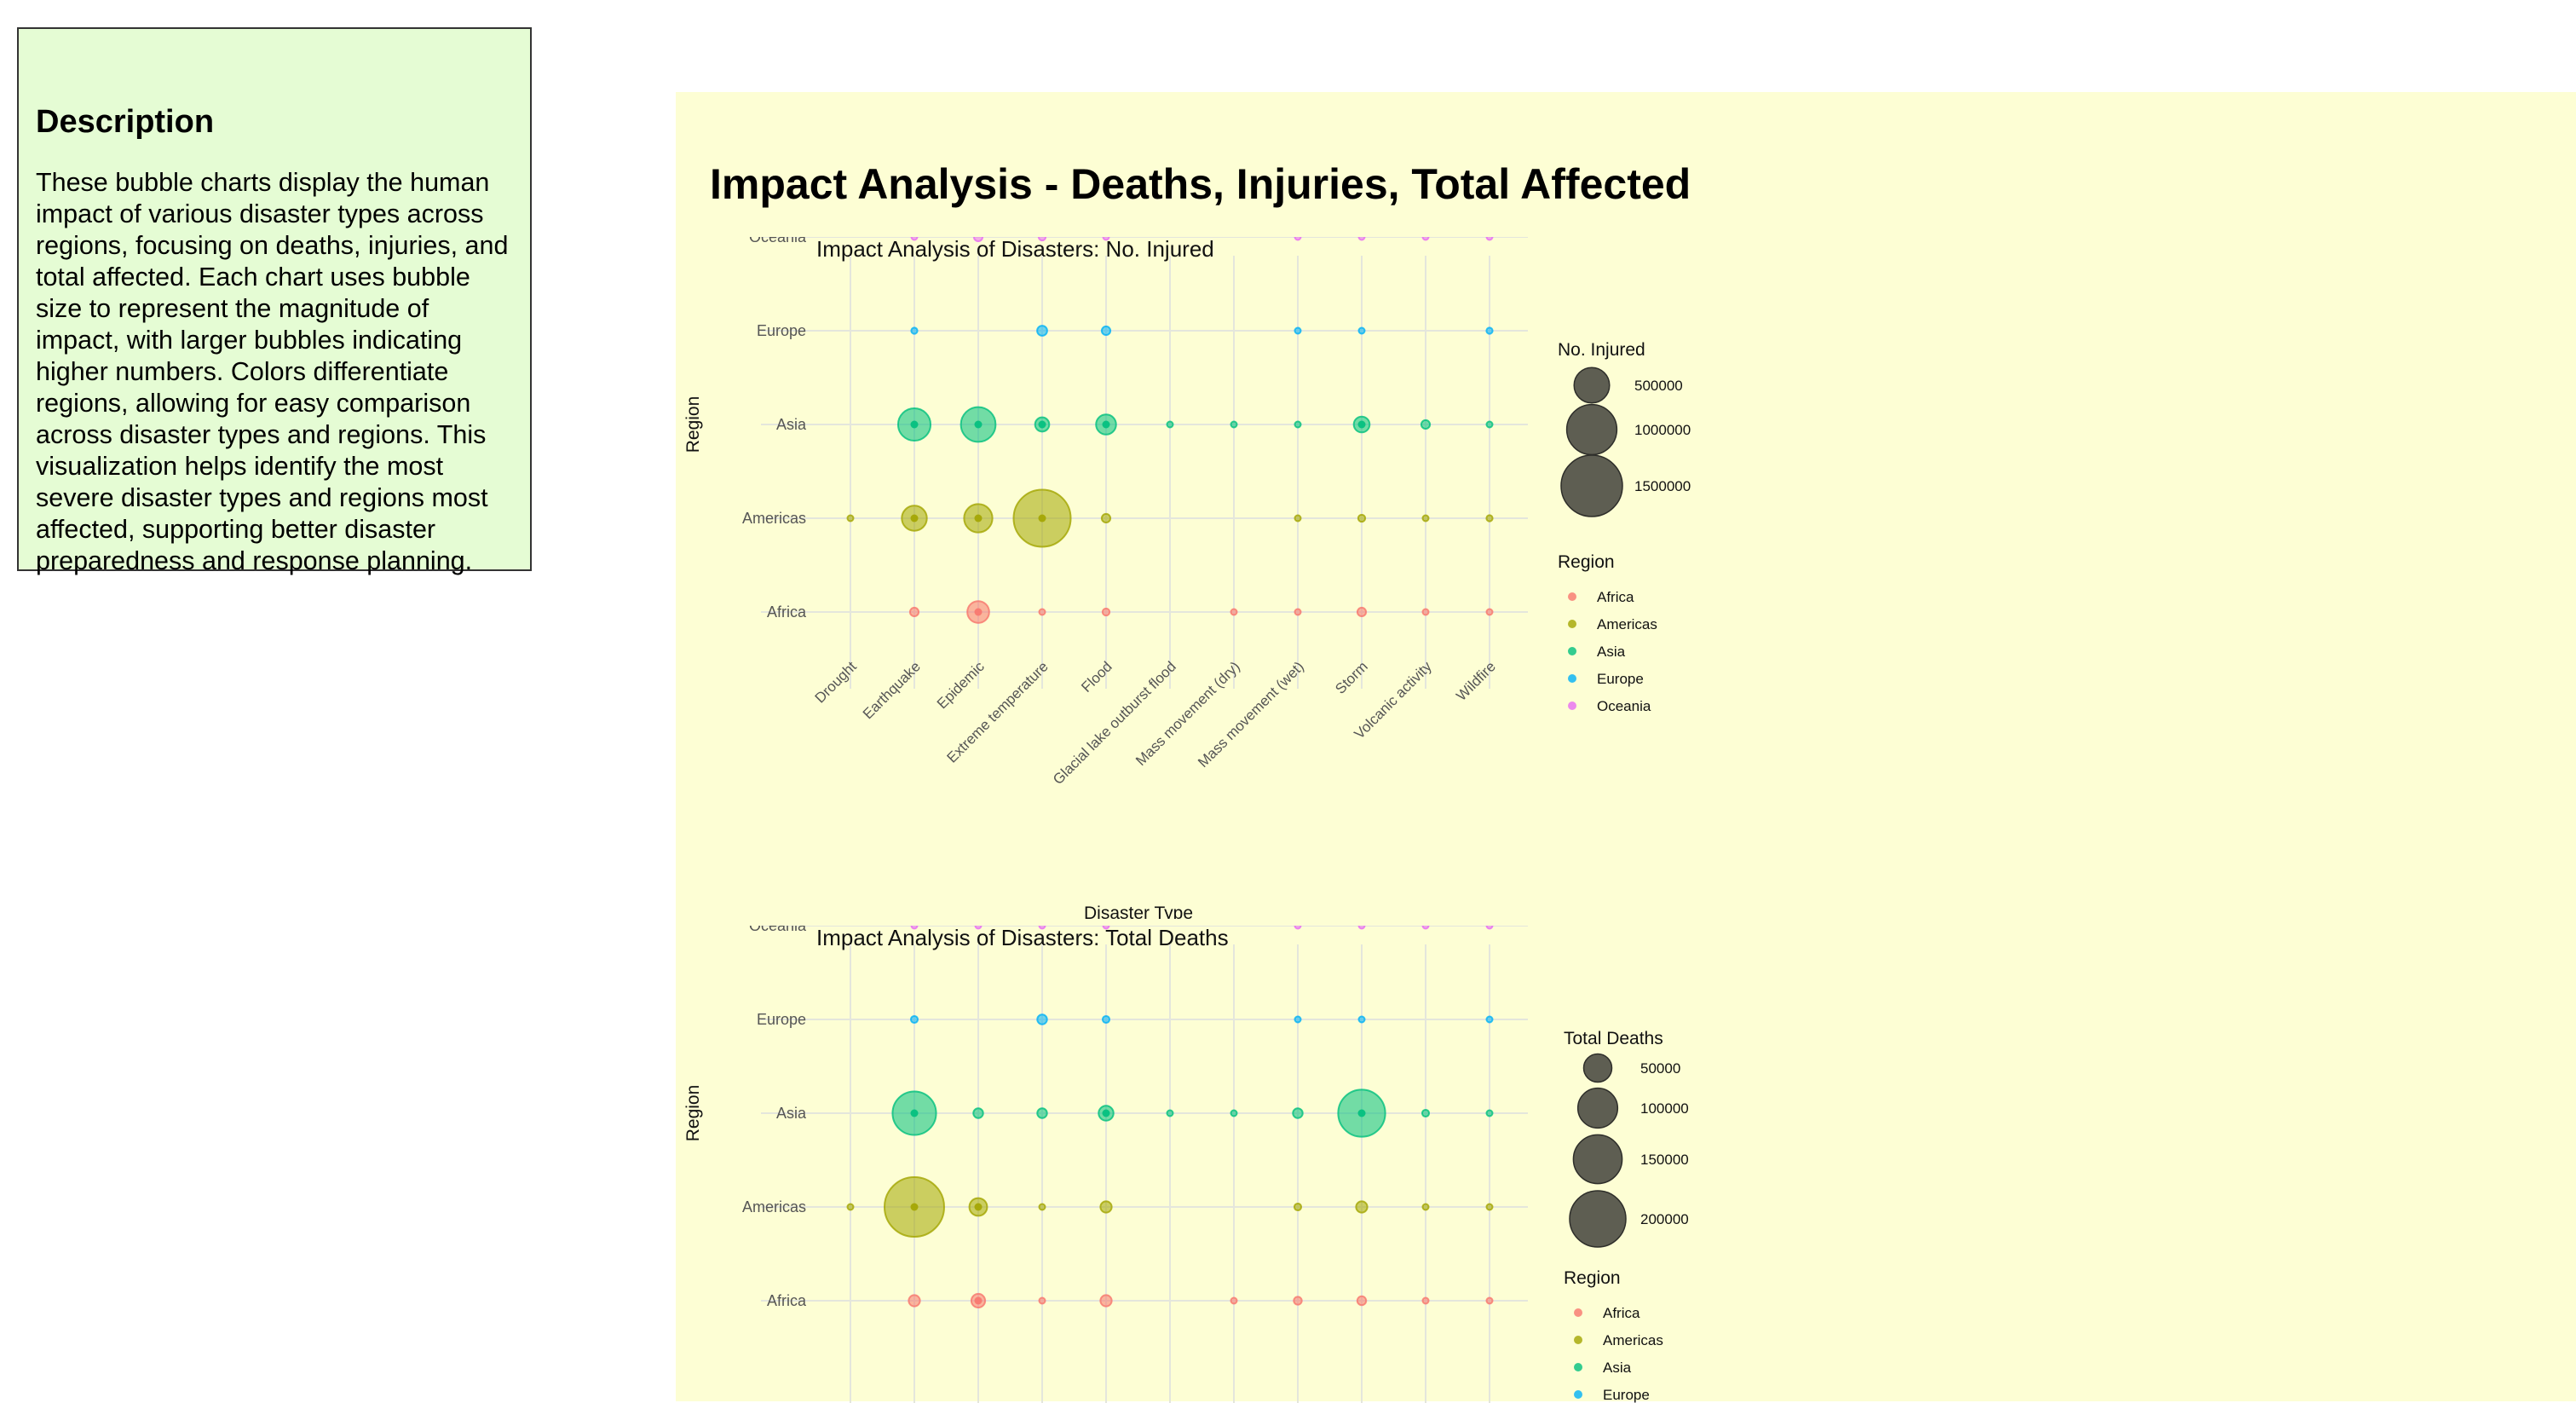  Describe the element at coordinates (961, 685) in the screenshot. I see `chart0-x-tick-epidemic: Epidemic` at that location.